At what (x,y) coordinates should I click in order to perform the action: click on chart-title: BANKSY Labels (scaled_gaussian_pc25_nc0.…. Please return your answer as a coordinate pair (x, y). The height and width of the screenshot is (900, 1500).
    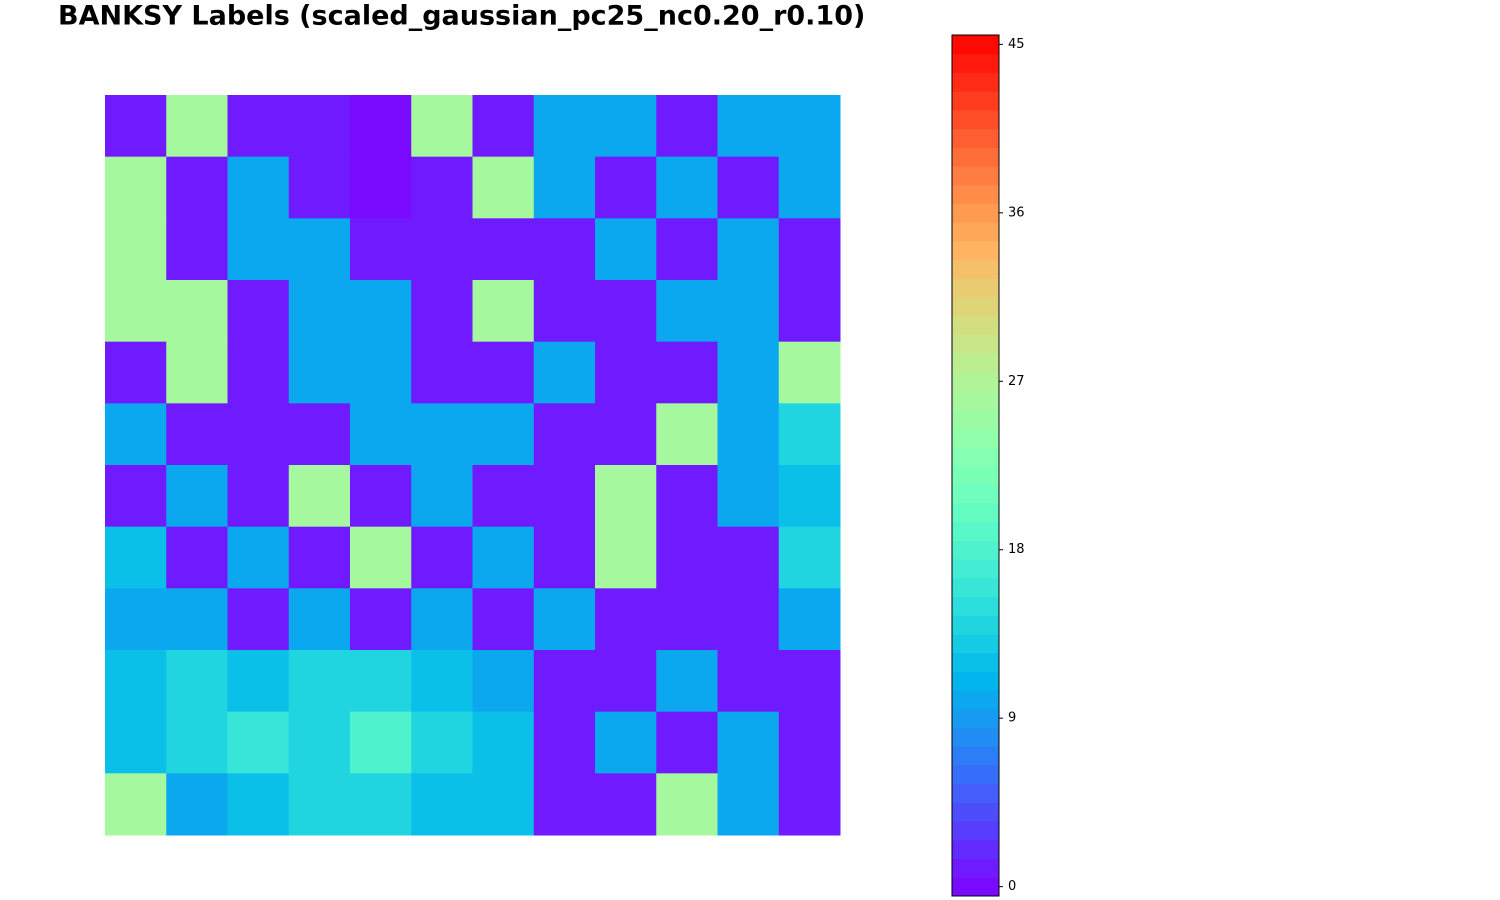
    Looking at the image, I should click on (461, 16).